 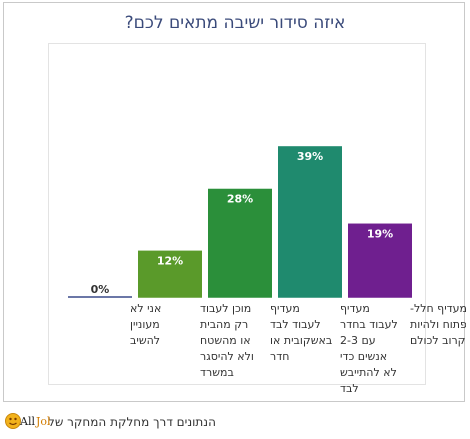 What do you see at coordinates (235, 421) in the screenshot?
I see `footer: הנתונים דרך מחלקת המחקר של All Jobs` at bounding box center [235, 421].